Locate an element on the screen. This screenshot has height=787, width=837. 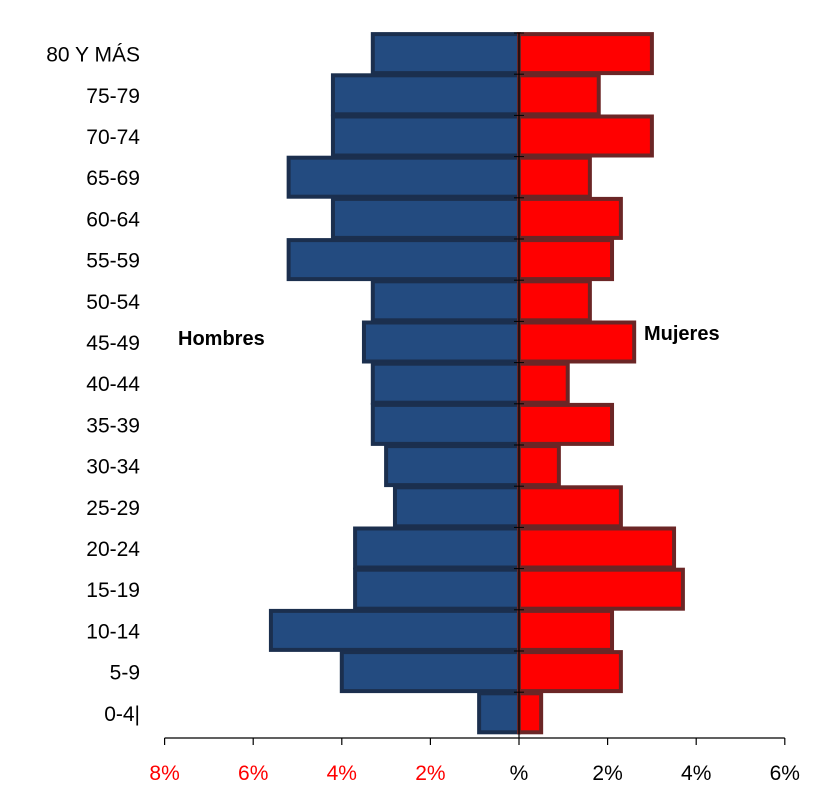
category-label: 80 Y MÁS is located at coordinates (93, 55).